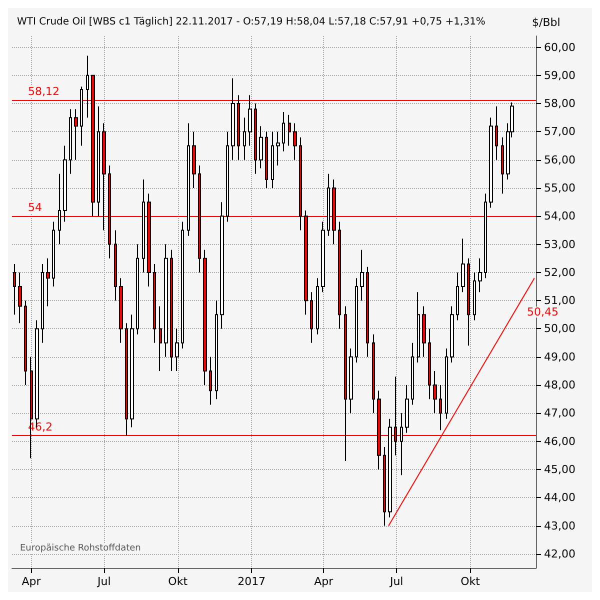 The height and width of the screenshot is (600, 600). What do you see at coordinates (560, 497) in the screenshot?
I see `y-tick-label: 44,00` at bounding box center [560, 497].